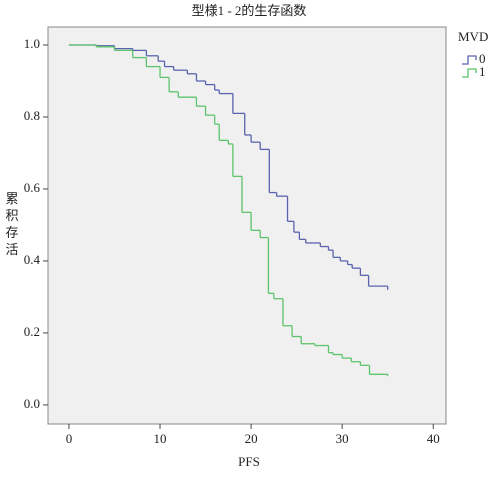 The width and height of the screenshot is (498, 479). What do you see at coordinates (32, 331) in the screenshot?
I see `y-tick-label: 0.2` at bounding box center [32, 331].